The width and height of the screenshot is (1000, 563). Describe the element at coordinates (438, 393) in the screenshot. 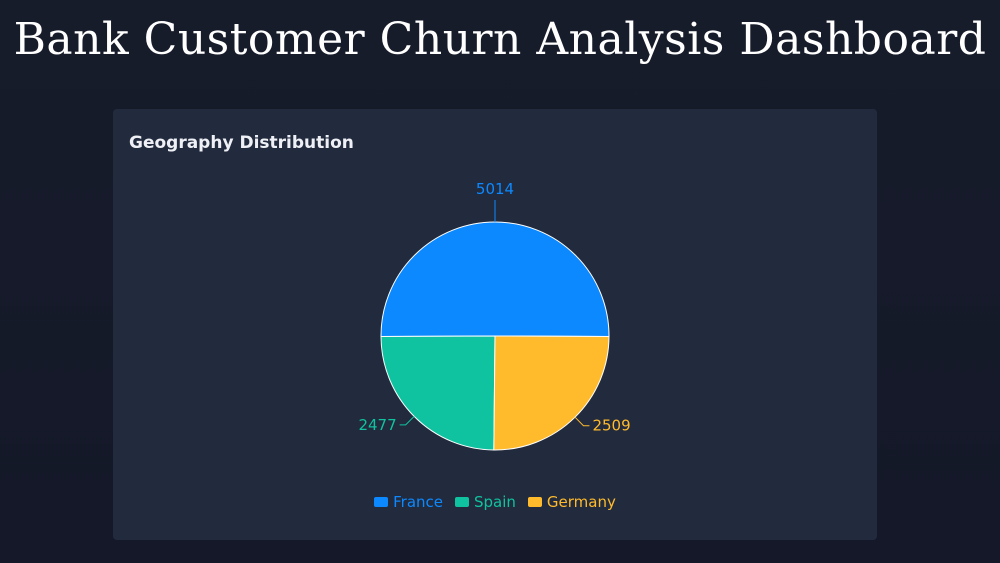

I see `pie-slice-spain` at that location.